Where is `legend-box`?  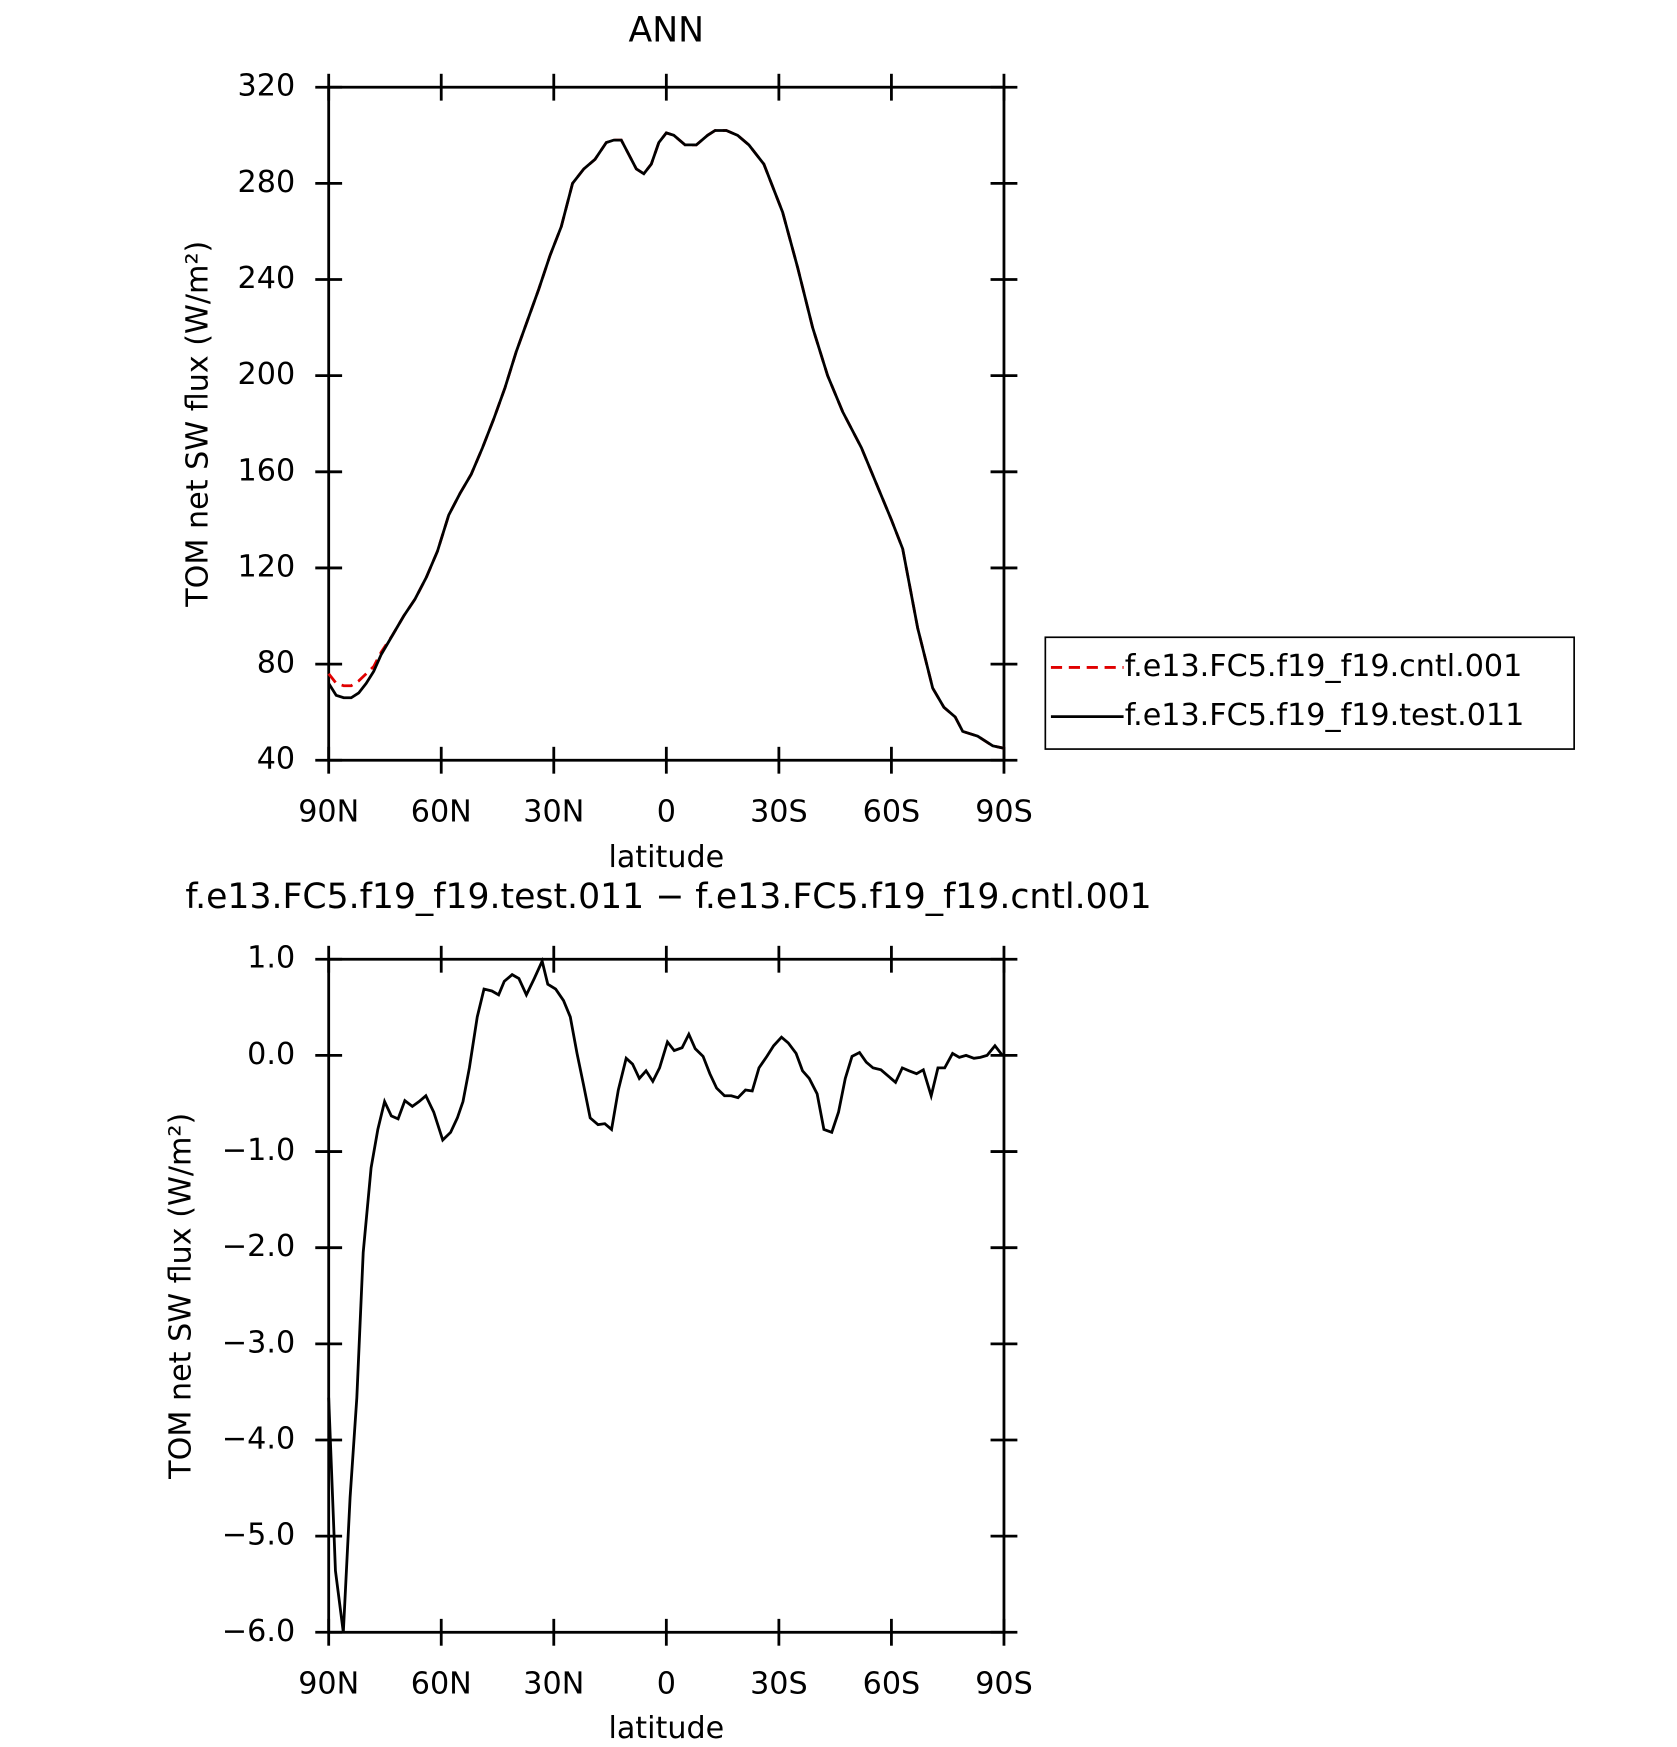
legend-box is located at coordinates (1309, 693).